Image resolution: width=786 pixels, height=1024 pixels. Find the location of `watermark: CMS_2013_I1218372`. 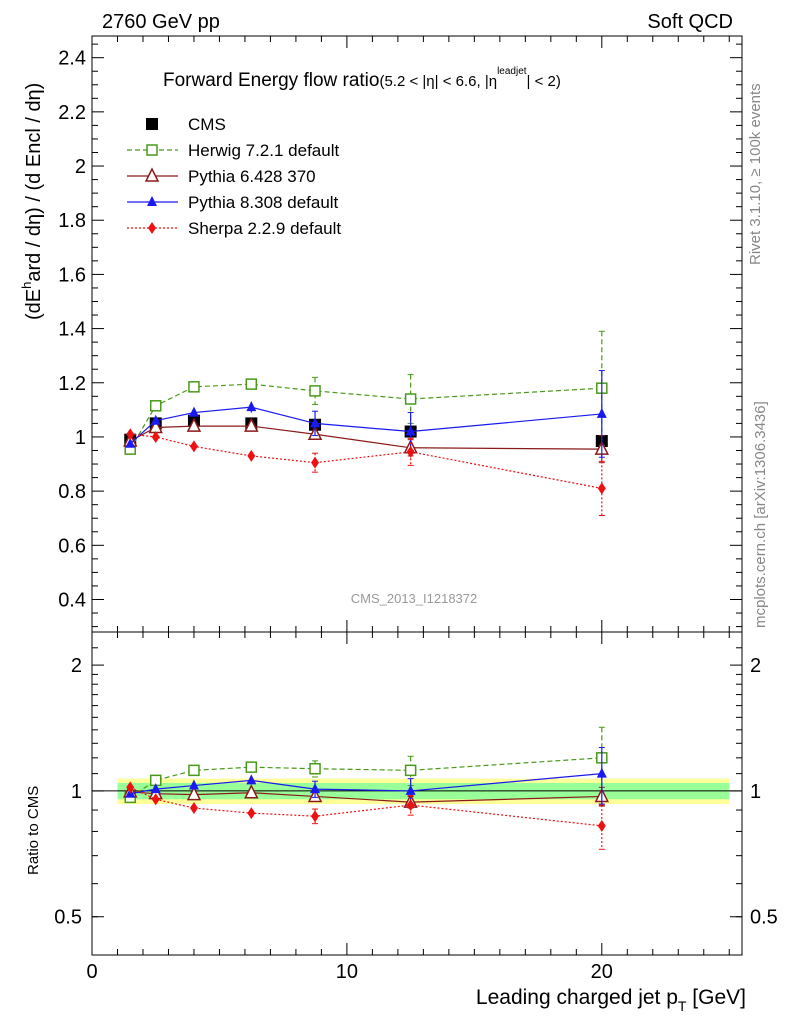

watermark: CMS_2013_I1218372 is located at coordinates (414, 598).